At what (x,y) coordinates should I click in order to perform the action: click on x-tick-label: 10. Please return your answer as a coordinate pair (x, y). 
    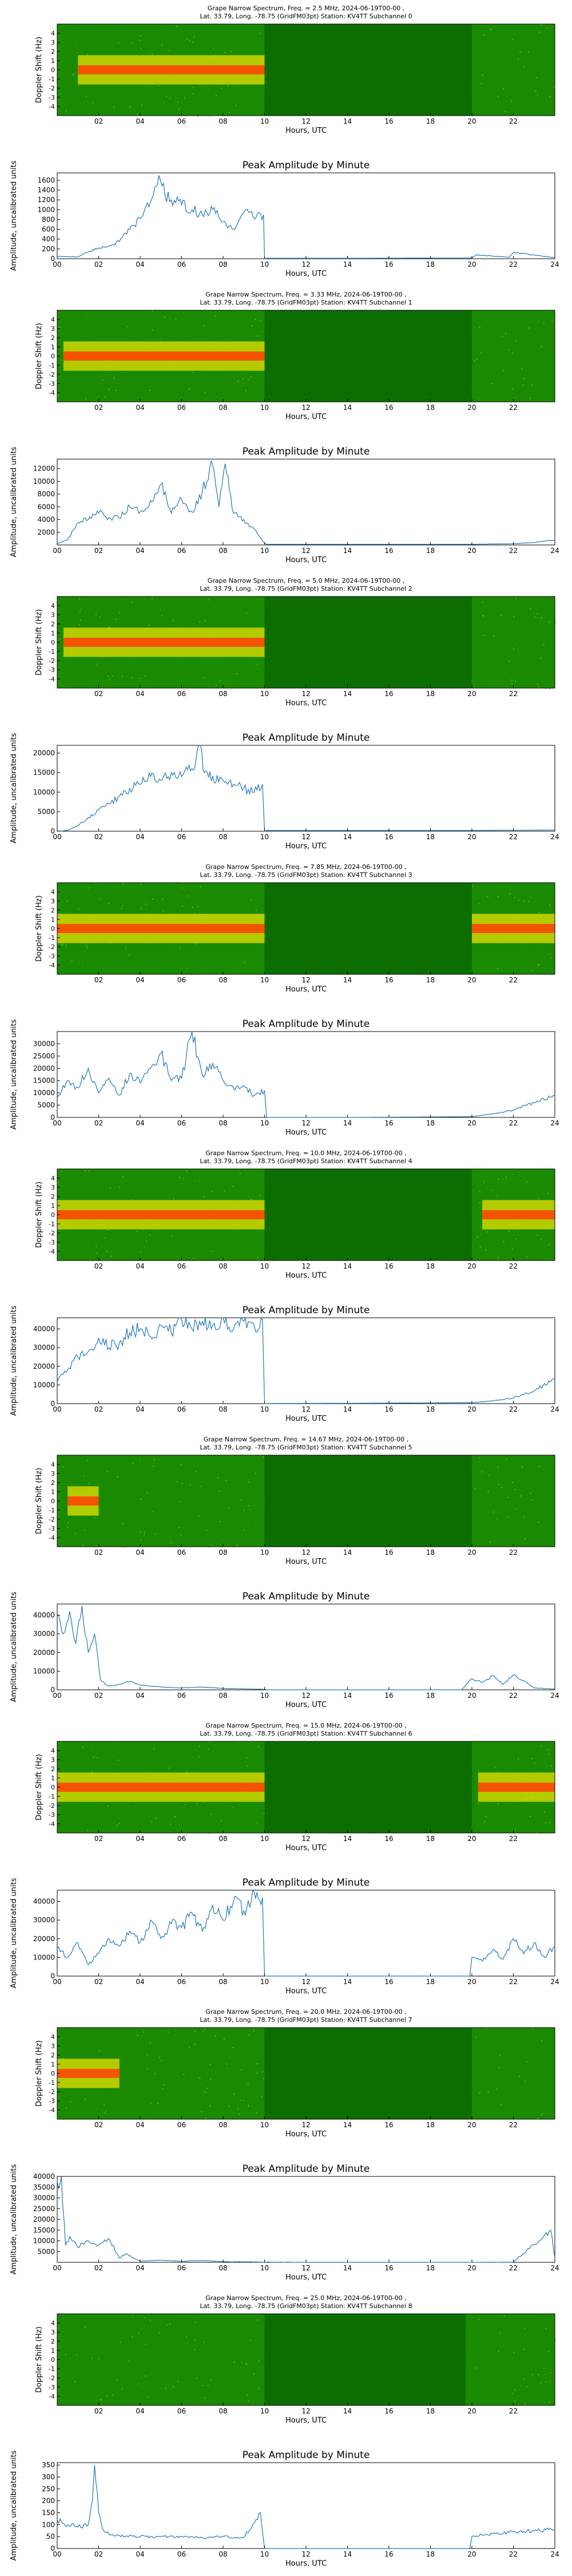
    Looking at the image, I should click on (264, 2268).